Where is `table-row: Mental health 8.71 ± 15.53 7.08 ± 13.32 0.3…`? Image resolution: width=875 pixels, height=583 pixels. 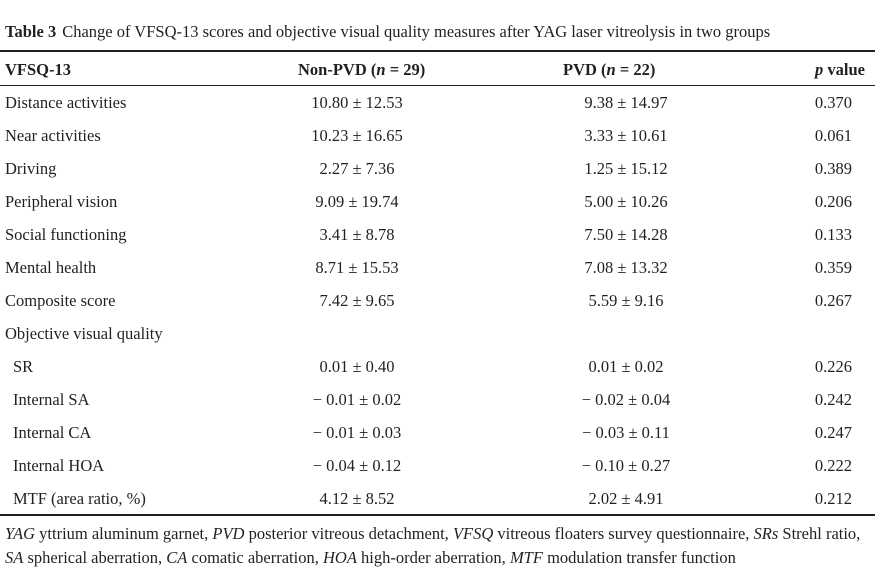
table-row: Mental health 8.71 ± 15.53 7.08 ± 13.32 0.3… is located at coordinates (437, 274).